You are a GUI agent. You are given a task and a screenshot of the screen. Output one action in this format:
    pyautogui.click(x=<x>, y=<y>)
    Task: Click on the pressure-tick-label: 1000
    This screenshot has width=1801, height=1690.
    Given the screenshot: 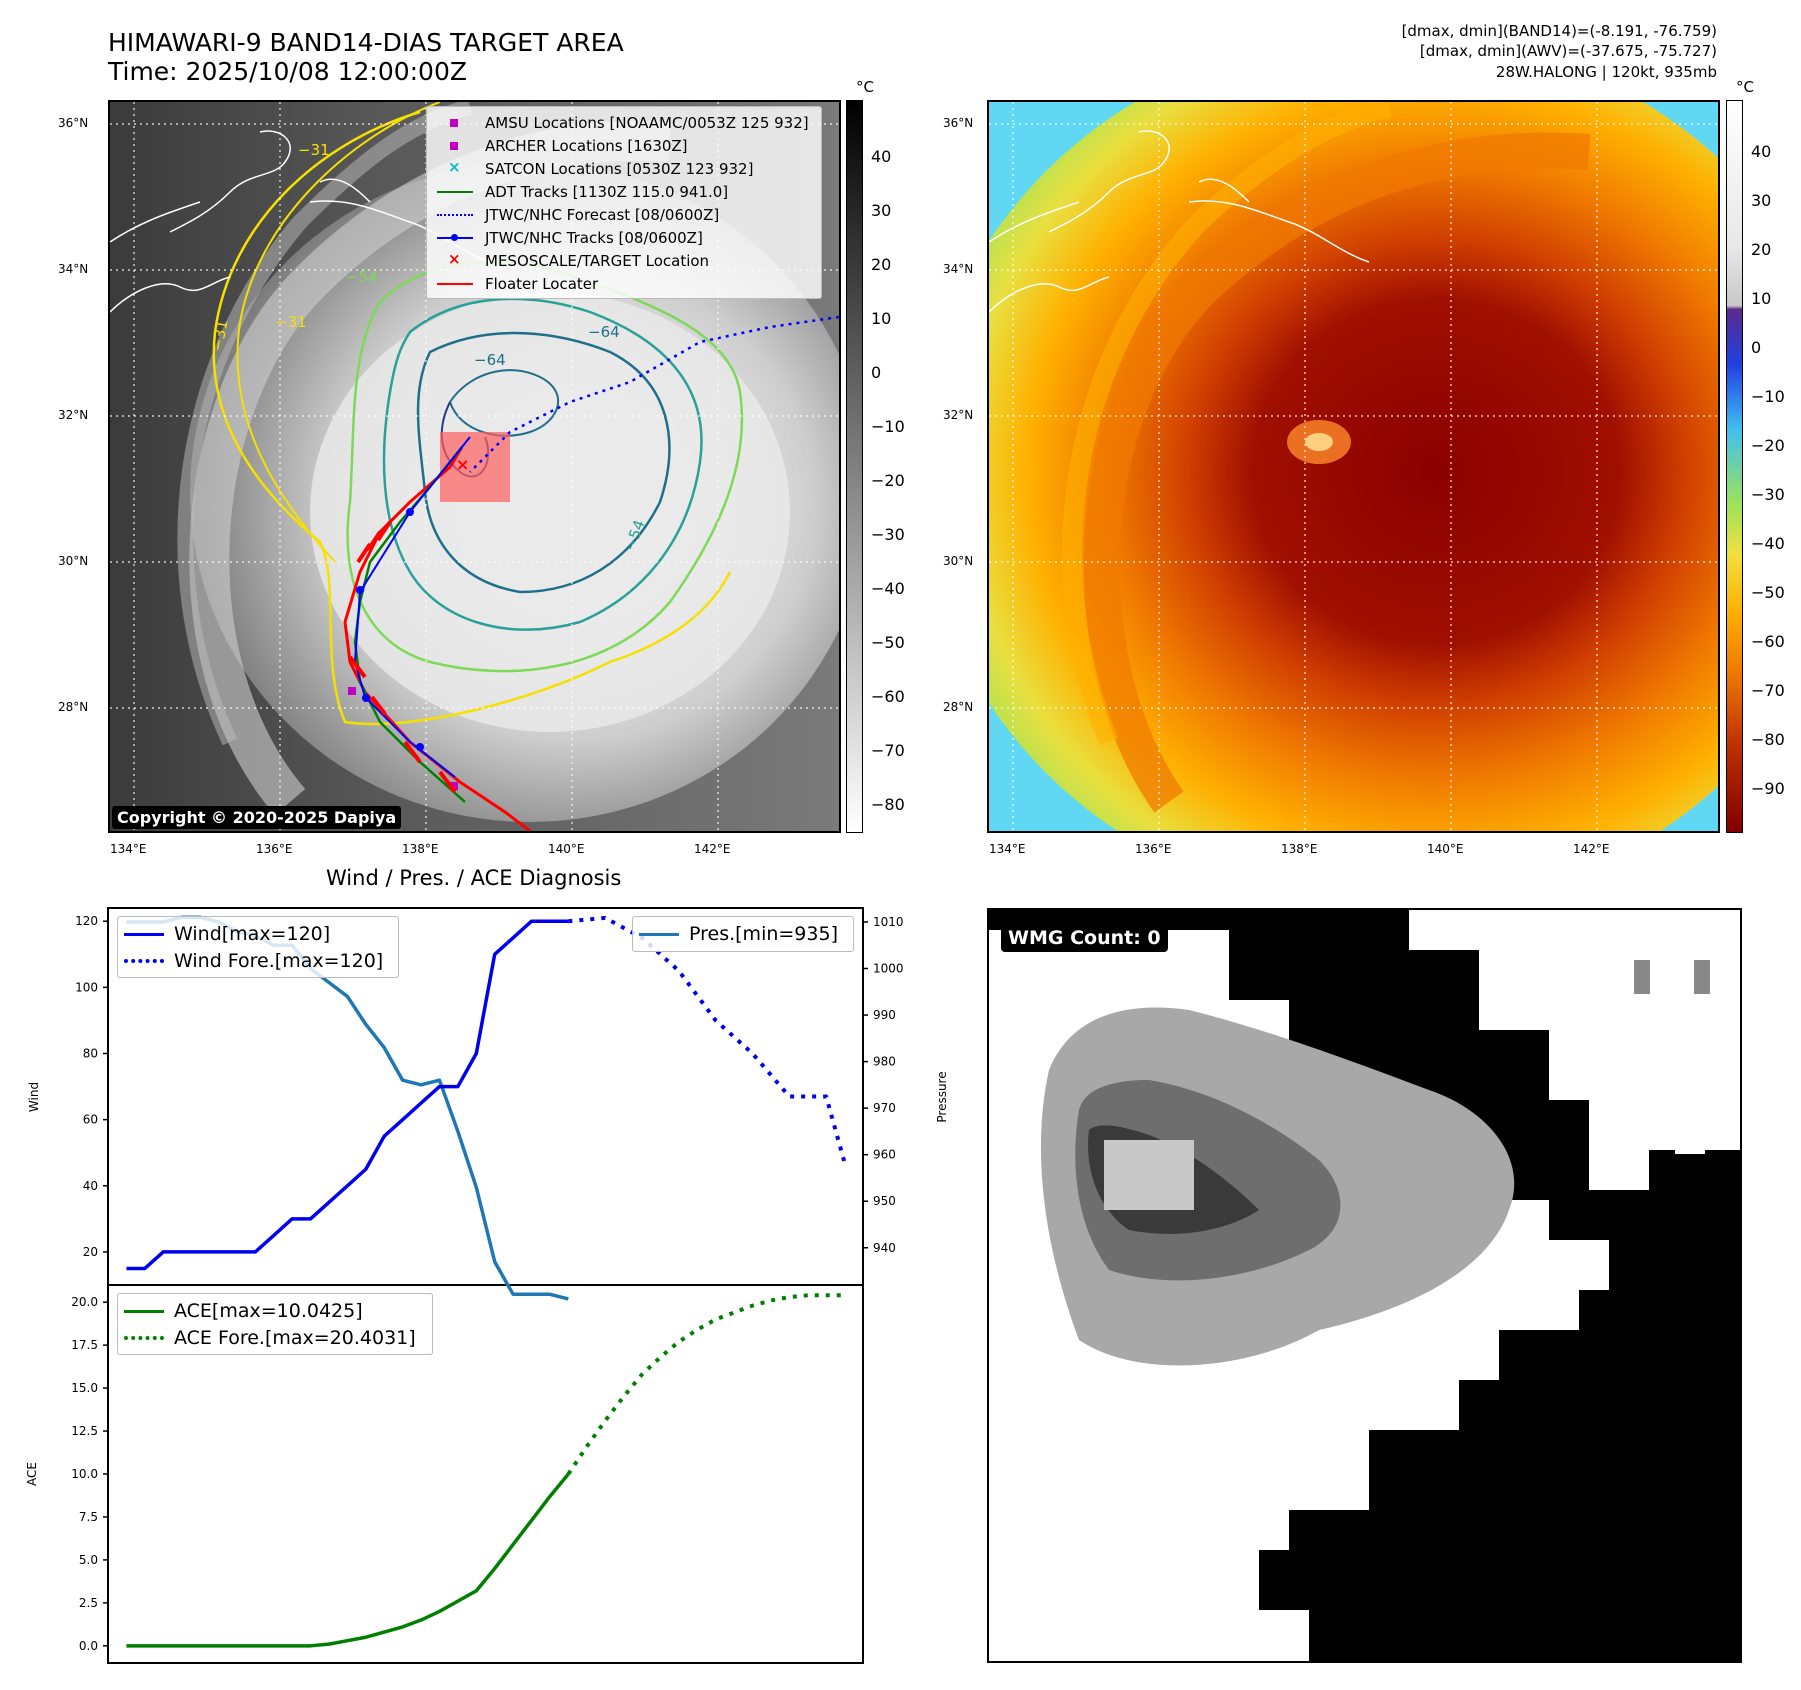 What is the action you would take?
    pyautogui.click(x=888, y=969)
    